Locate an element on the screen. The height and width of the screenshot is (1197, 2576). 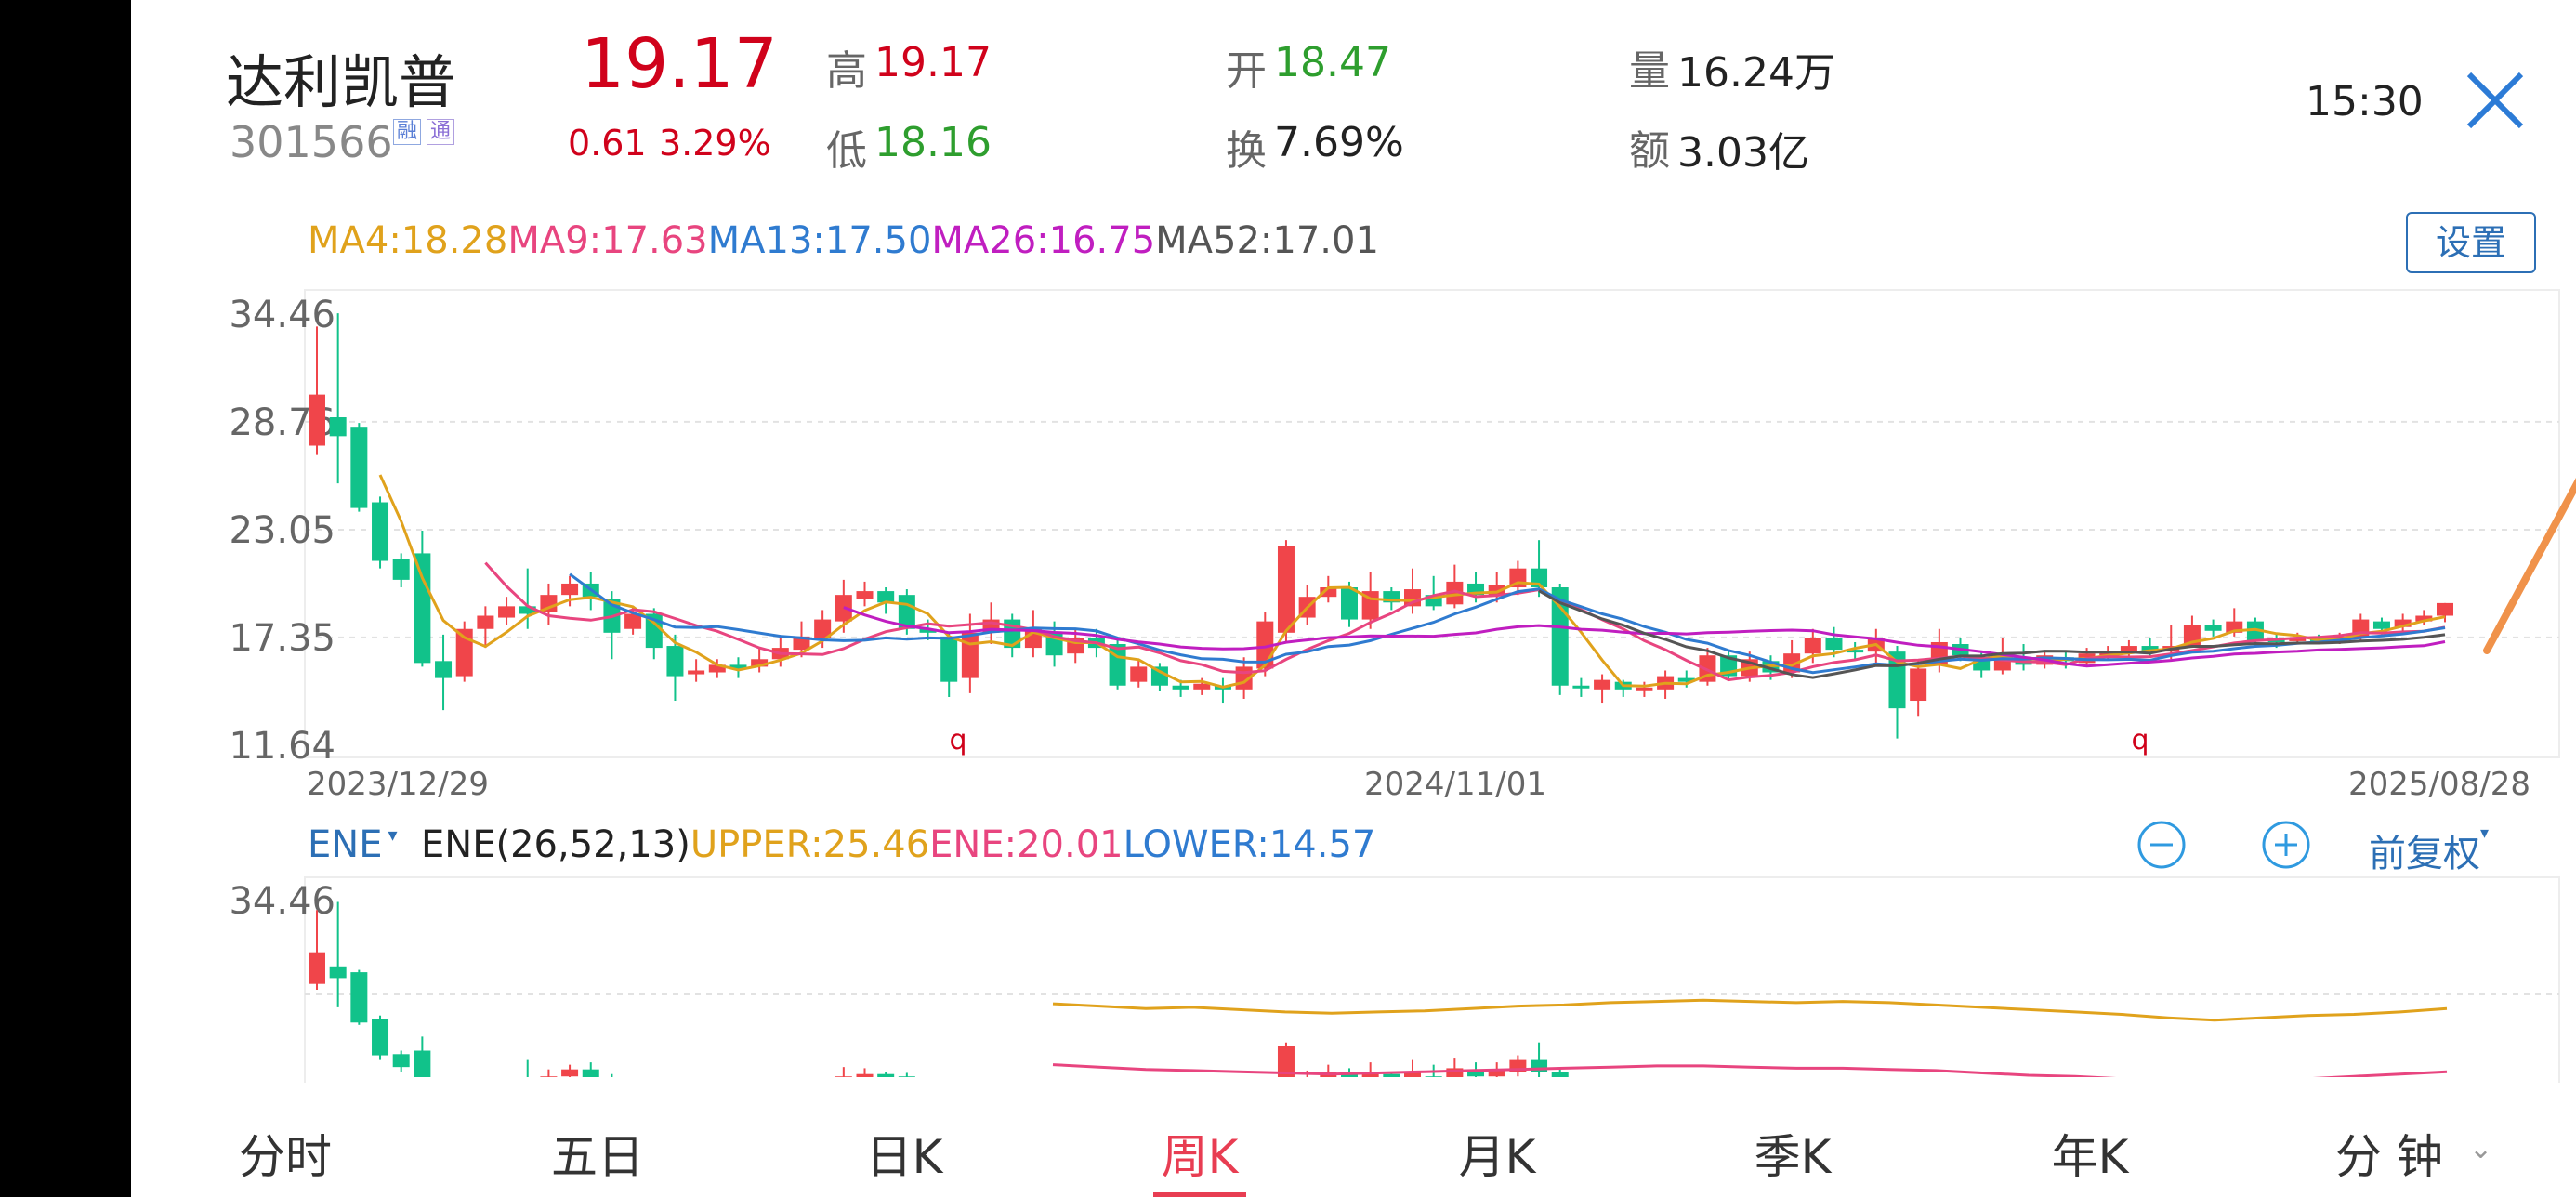
connect-badge: 通 is located at coordinates (441, 132).